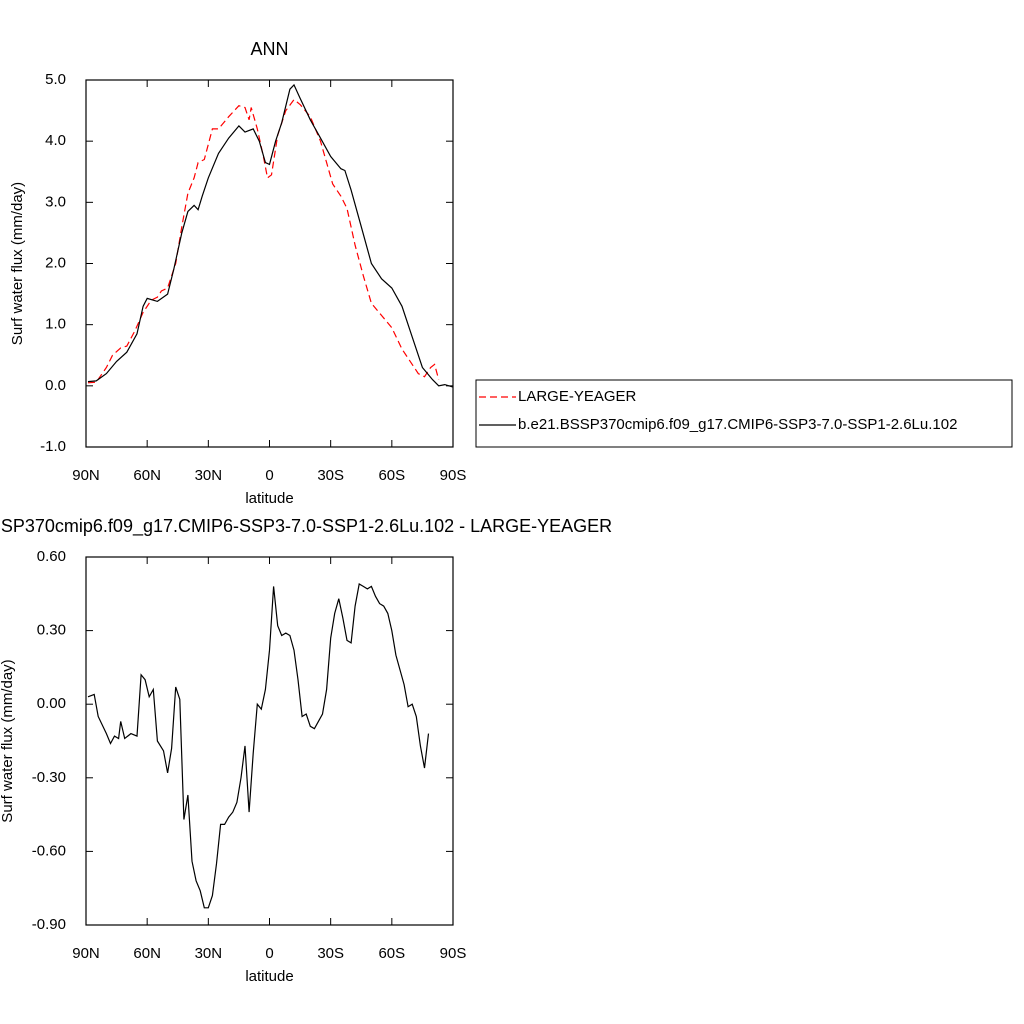 The width and height of the screenshot is (1024, 1024). Describe the element at coordinates (55, 201) in the screenshot. I see `y-tick-label: 3.0` at that location.